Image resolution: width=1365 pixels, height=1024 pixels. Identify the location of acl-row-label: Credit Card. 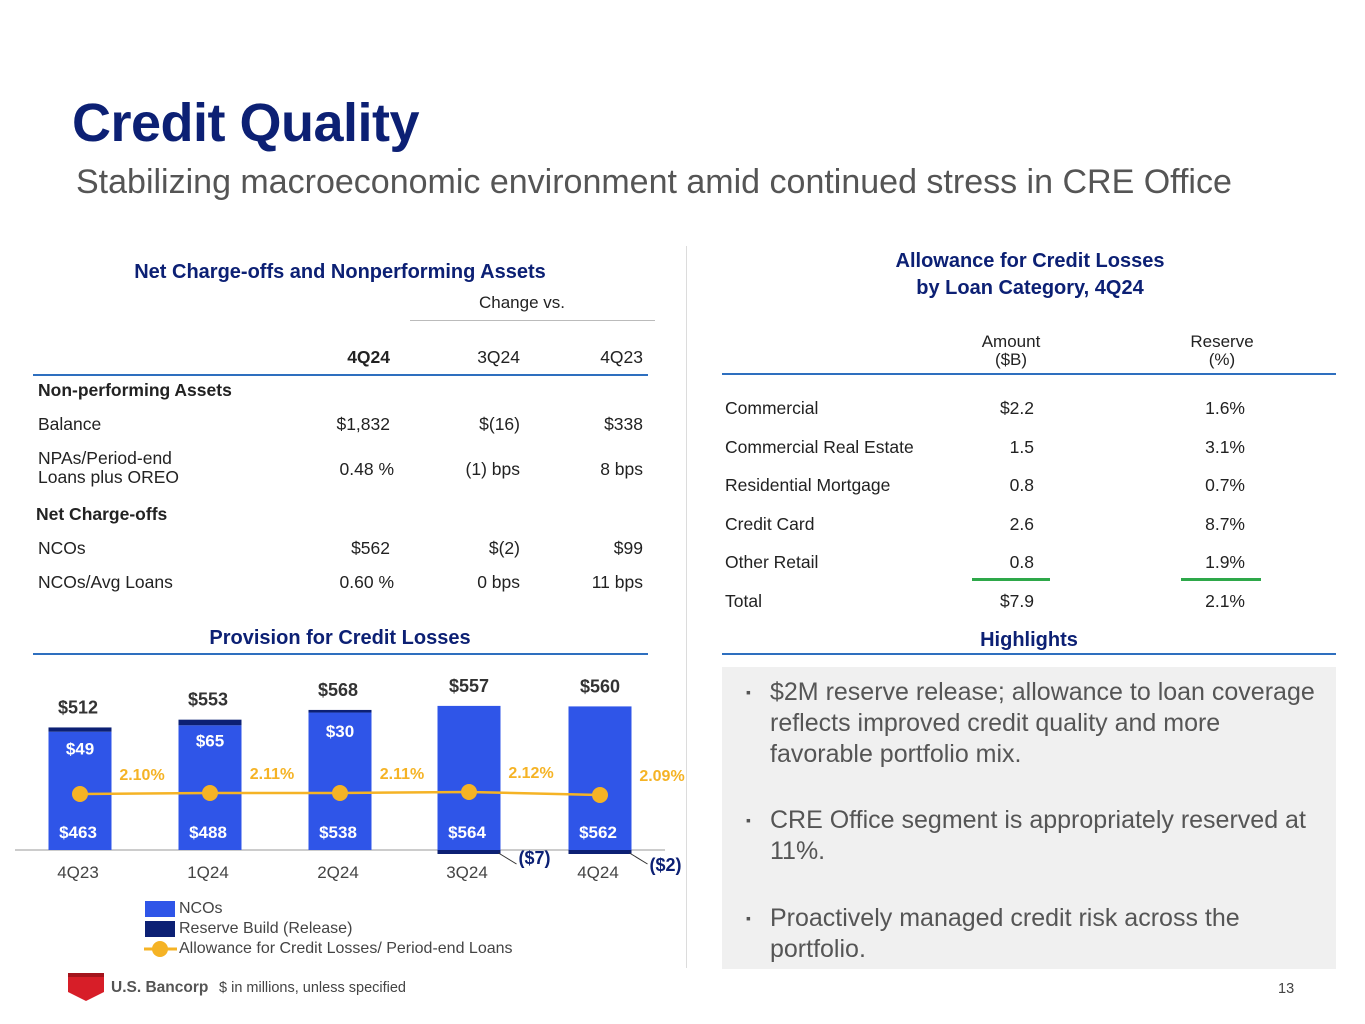
(770, 523).